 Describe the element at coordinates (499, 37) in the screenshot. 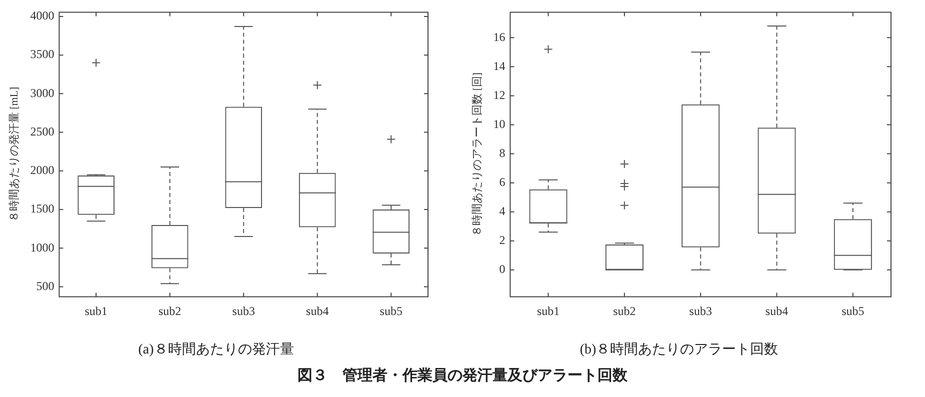

I see `y-tick-label: 16` at that location.